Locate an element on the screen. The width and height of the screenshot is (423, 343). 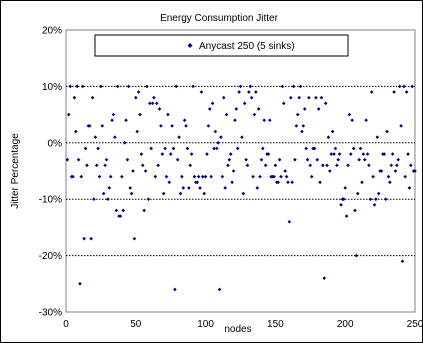
y-axis-ticks: 20% 10% 0% -10% -20% -30% is located at coordinates (50, 172).